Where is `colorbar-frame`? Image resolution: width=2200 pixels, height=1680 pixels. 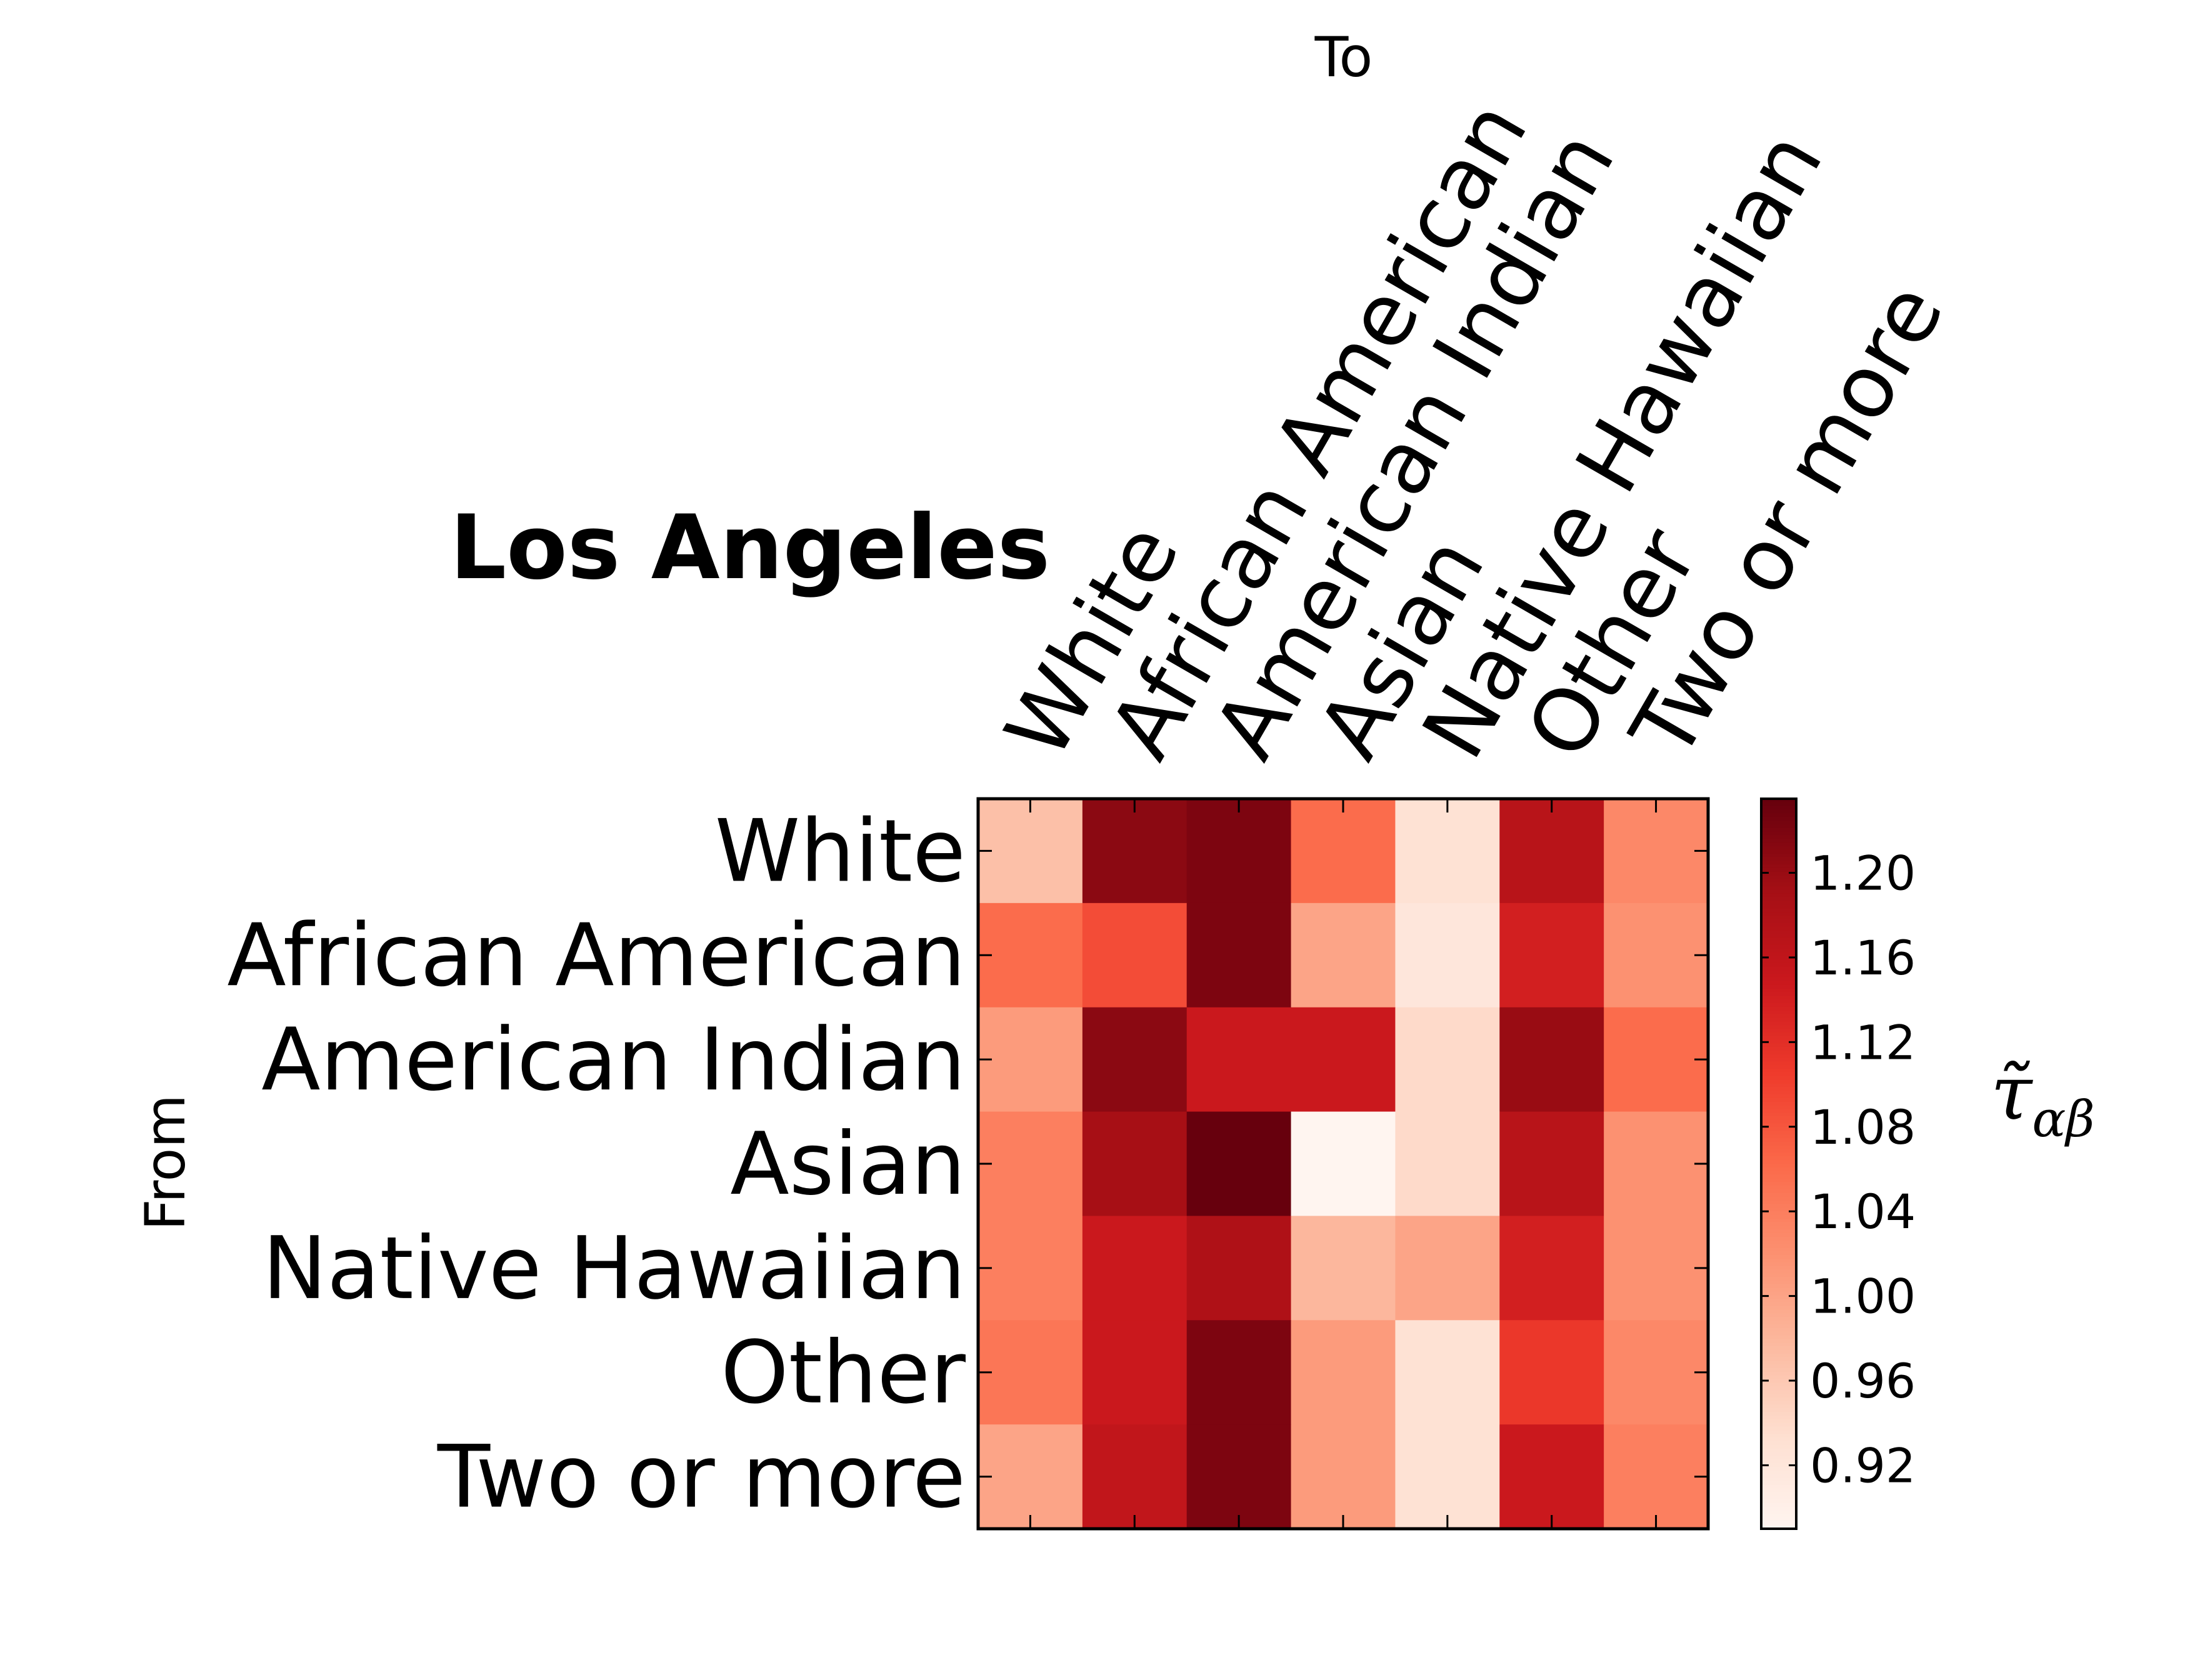 colorbar-frame is located at coordinates (1779, 1164).